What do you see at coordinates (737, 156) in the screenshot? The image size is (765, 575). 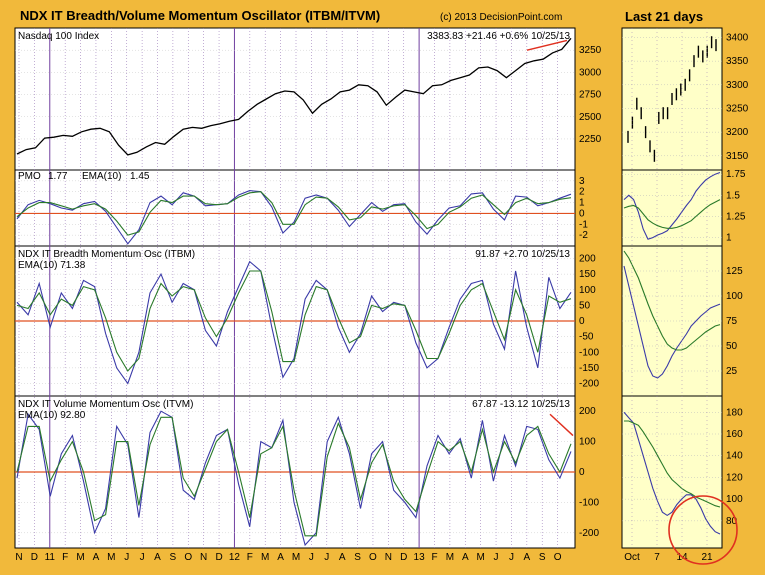 I see `side-y-tick-label: 3150` at bounding box center [737, 156].